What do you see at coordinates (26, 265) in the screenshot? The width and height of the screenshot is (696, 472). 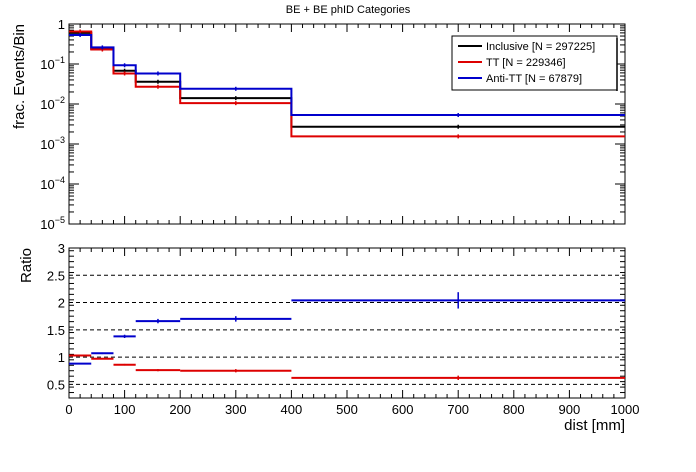 I see `ratio-y-axis-label: Ratio` at bounding box center [26, 265].